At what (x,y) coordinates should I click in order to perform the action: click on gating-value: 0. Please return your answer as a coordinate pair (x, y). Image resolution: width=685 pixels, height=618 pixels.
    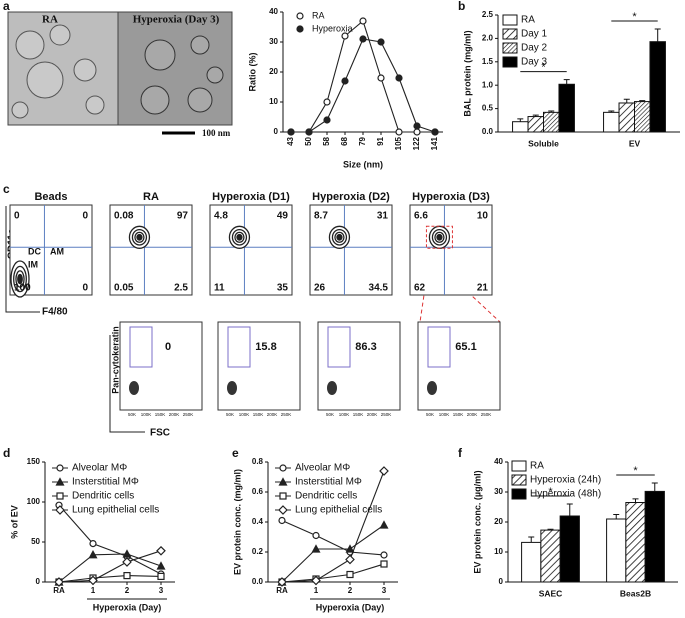
    Looking at the image, I should click on (168, 347).